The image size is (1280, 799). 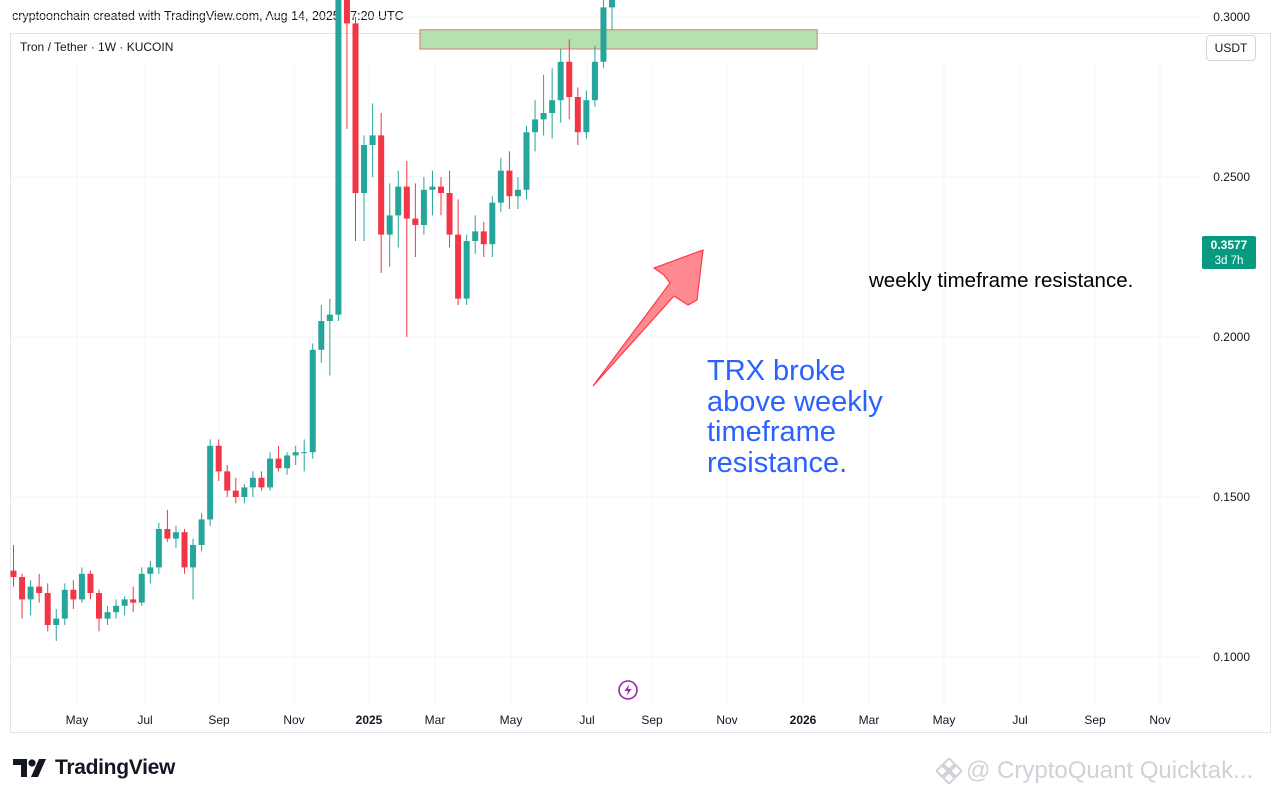 What do you see at coordinates (776, 371) in the screenshot?
I see `breakout-annotation-line-1: TRX broke` at bounding box center [776, 371].